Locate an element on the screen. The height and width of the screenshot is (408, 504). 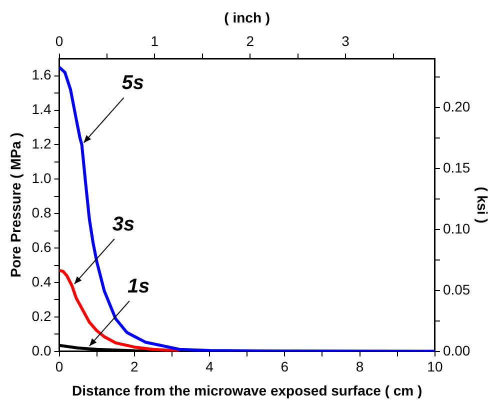
y2-tick-label: 0.20 is located at coordinates (456, 106).